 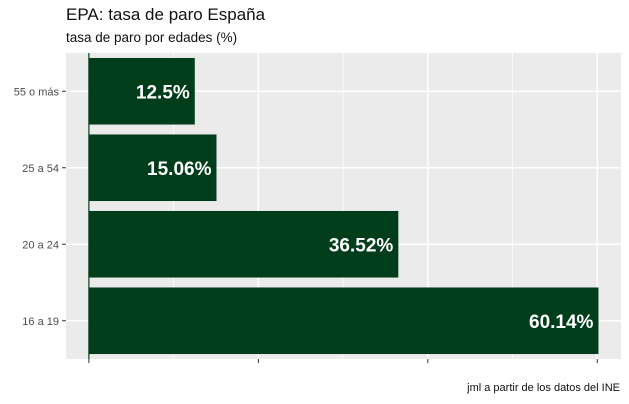 What do you see at coordinates (40, 169) in the screenshot?
I see `y-tick-label: 25 a 54` at bounding box center [40, 169].